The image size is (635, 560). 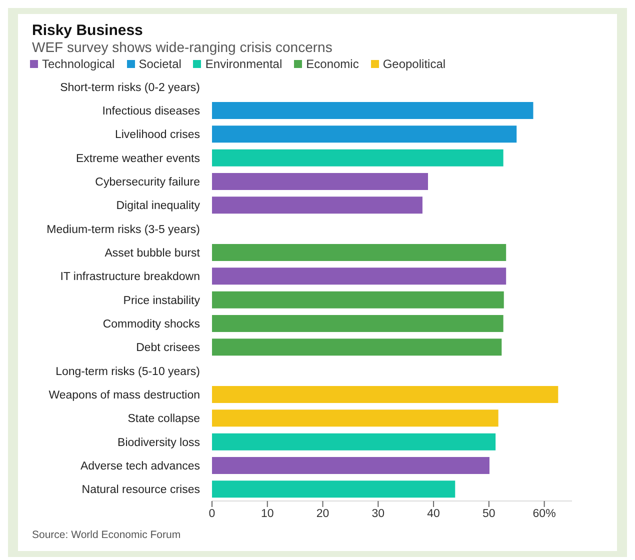 I want to click on text: Risky Business, so click(x=87, y=30).